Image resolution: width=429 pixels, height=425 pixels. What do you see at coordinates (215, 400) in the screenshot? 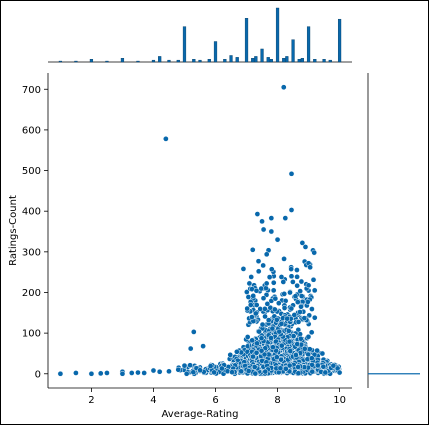
I see `x-tick-label: 6` at bounding box center [215, 400].